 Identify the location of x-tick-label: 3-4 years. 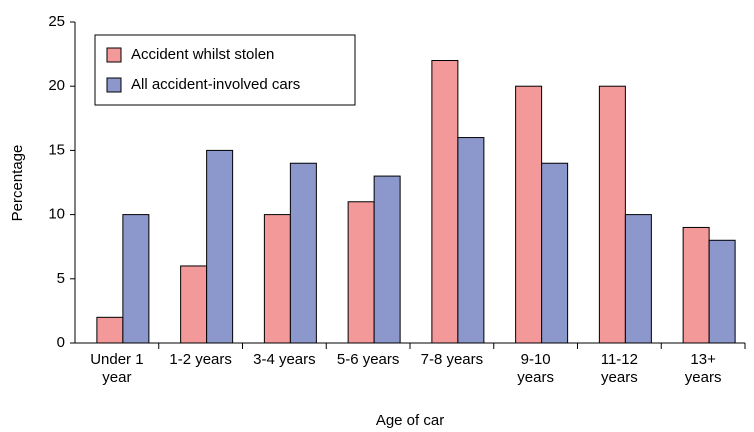
(284, 359).